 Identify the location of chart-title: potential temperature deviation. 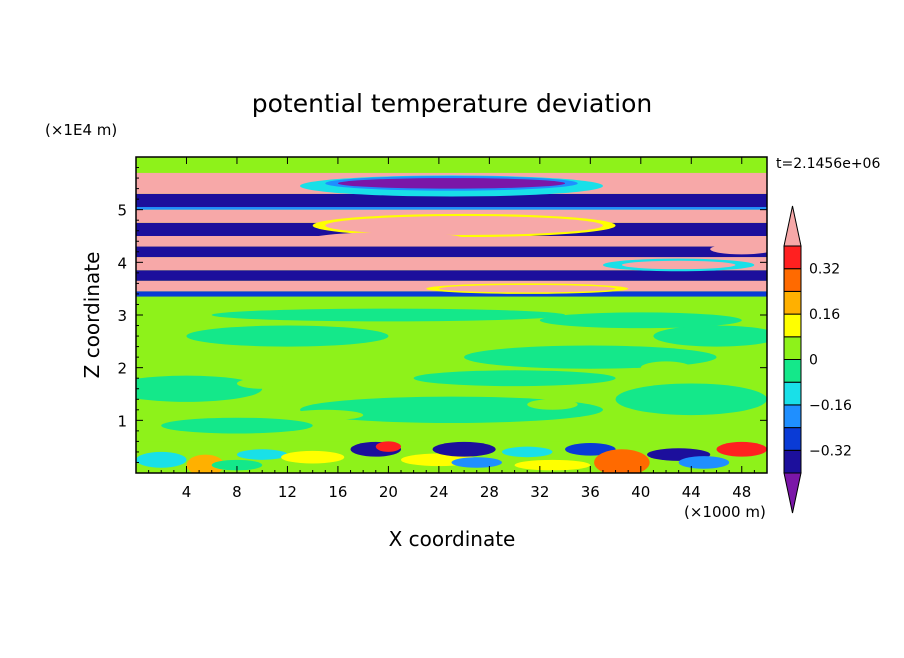
(452, 103).